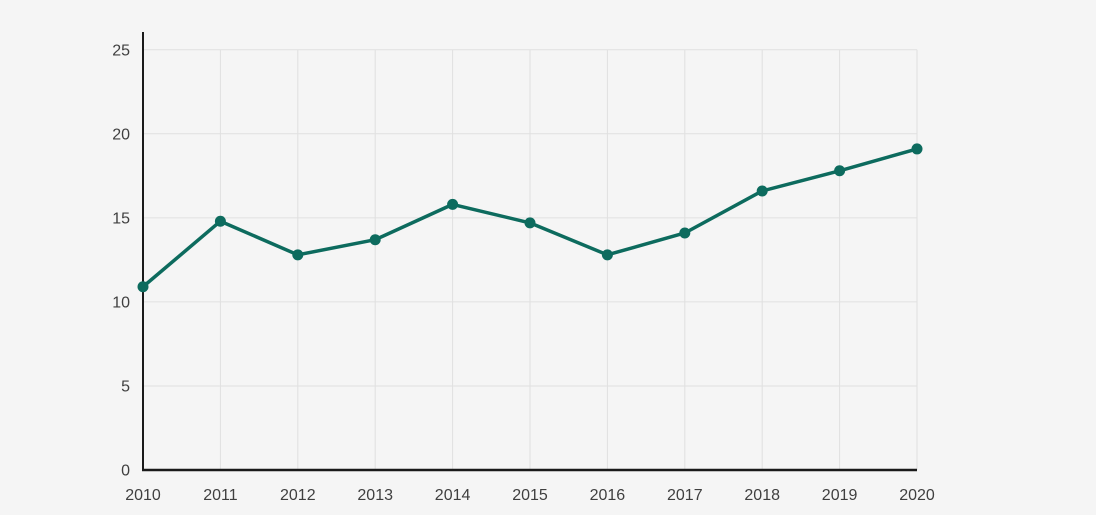 This screenshot has width=1096, height=515. Describe the element at coordinates (220, 495) in the screenshot. I see `x-tick-label: 2011` at that location.